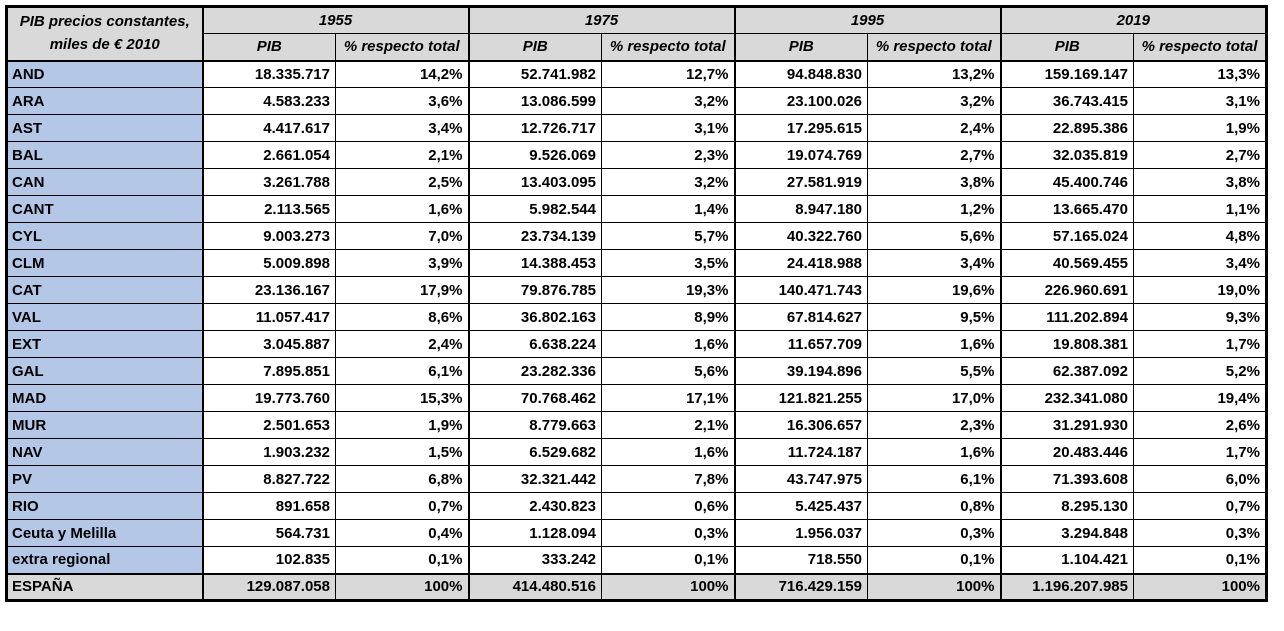 Image resolution: width=1284 pixels, height=631 pixels. What do you see at coordinates (1200, 101) in the screenshot?
I see `pct-value-cell: 3,1%` at bounding box center [1200, 101].